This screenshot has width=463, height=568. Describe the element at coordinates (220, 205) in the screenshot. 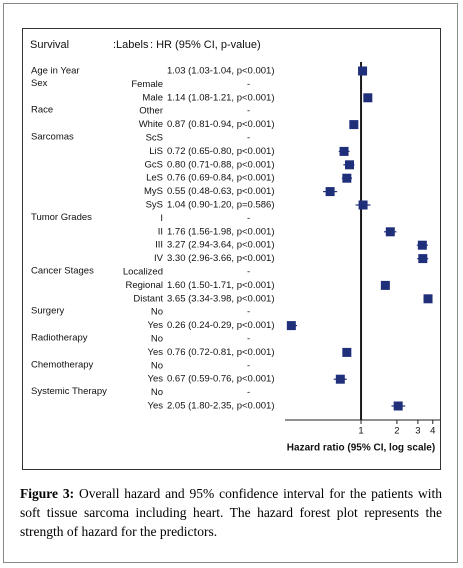

I see `hr-text: 1.04 (0.90-1.20, p=0.586)` at that location.